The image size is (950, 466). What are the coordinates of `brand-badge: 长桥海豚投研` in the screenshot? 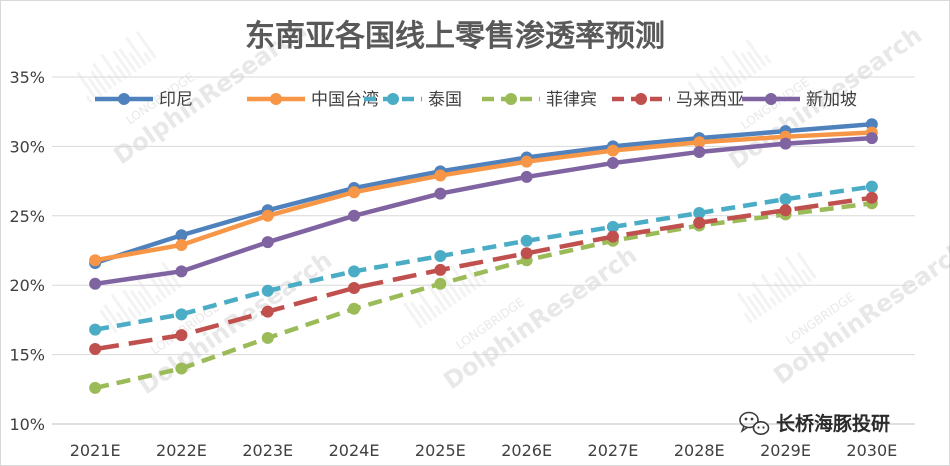 It's located at (814, 423).